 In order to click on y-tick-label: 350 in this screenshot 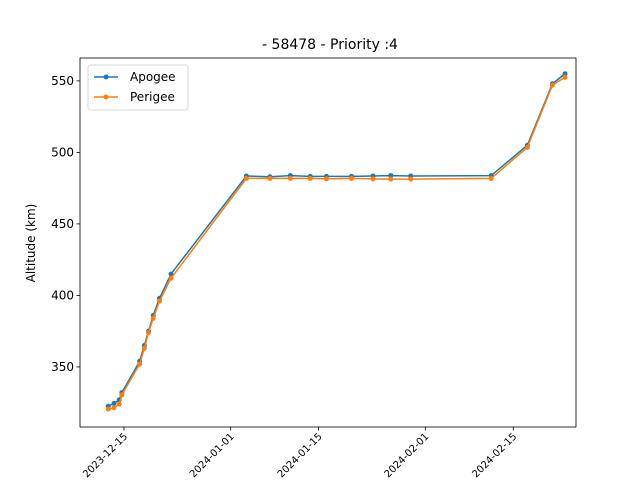, I will do `click(62, 367)`.